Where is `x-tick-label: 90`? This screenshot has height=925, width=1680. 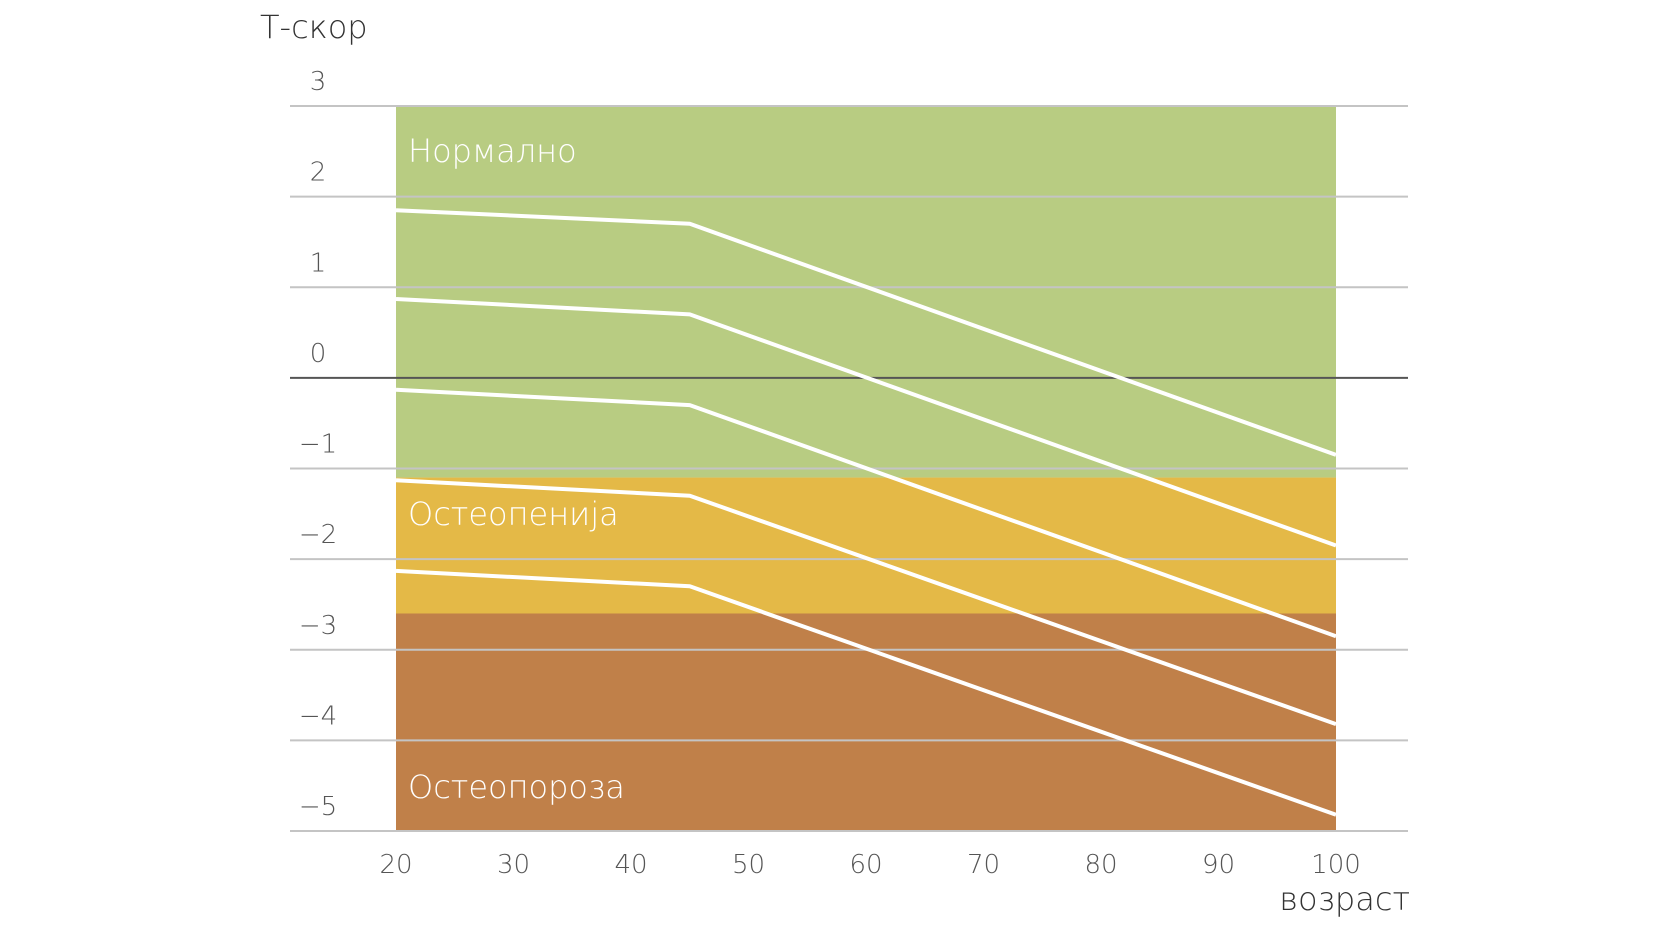
x-tick-label: 90 is located at coordinates (1218, 865).